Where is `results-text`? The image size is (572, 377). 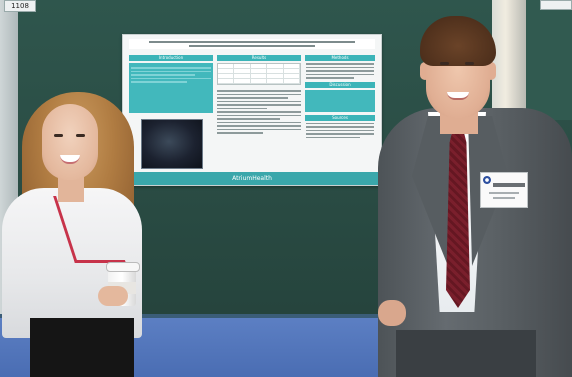 results-text is located at coordinates (259, 109).